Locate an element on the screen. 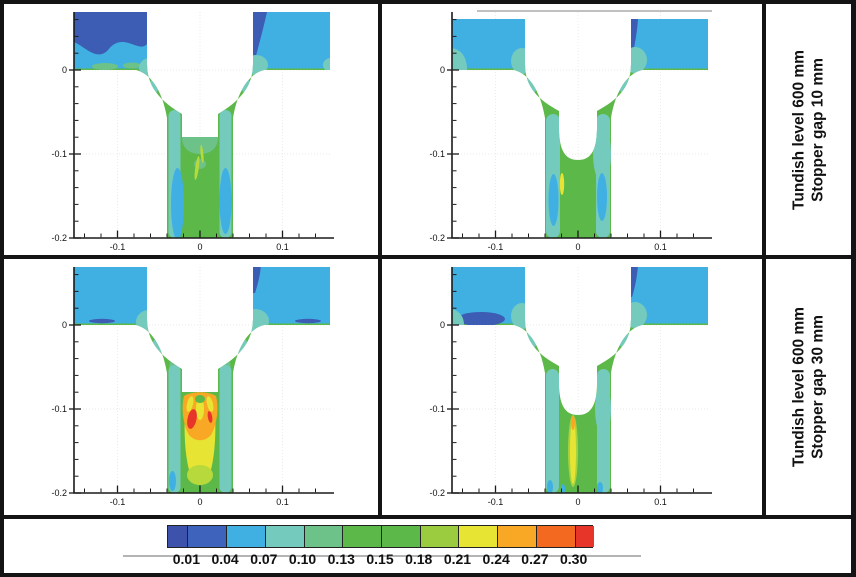 The width and height of the screenshot is (856, 577). colorbar-tick-label: 0.24 is located at coordinates (496, 559).